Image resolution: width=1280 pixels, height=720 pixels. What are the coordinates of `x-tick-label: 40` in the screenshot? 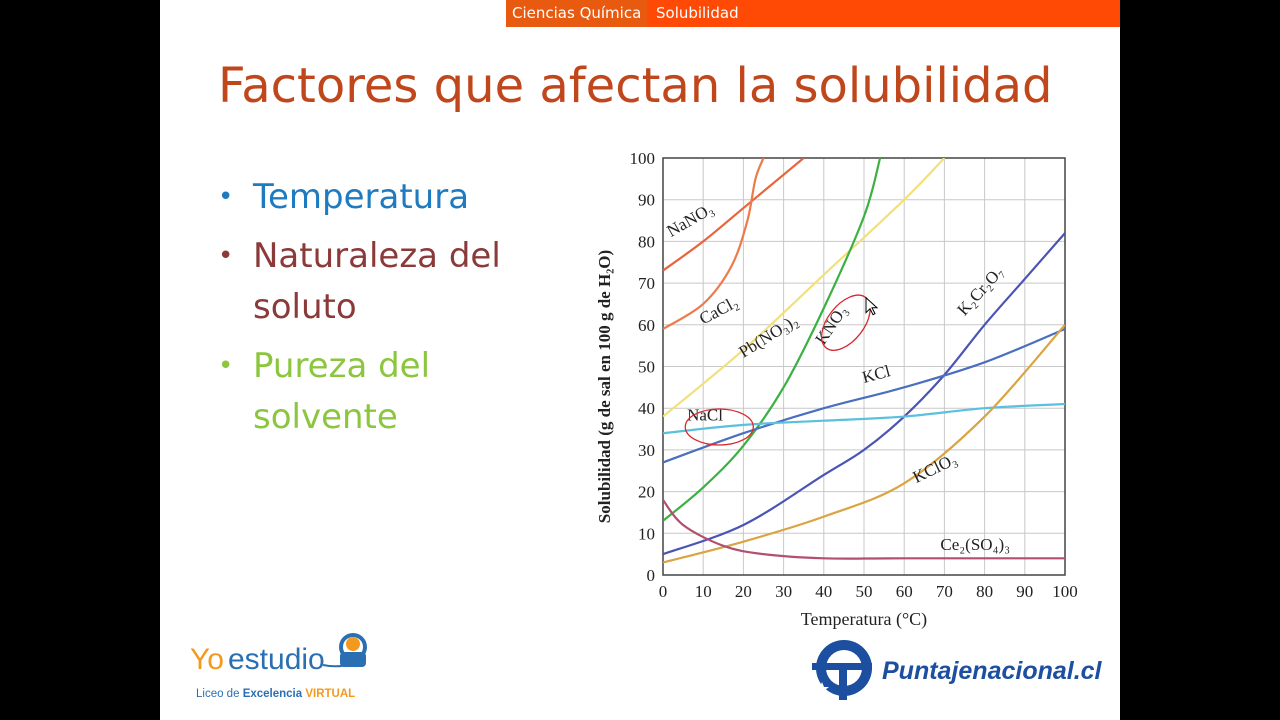 It's located at (823, 591).